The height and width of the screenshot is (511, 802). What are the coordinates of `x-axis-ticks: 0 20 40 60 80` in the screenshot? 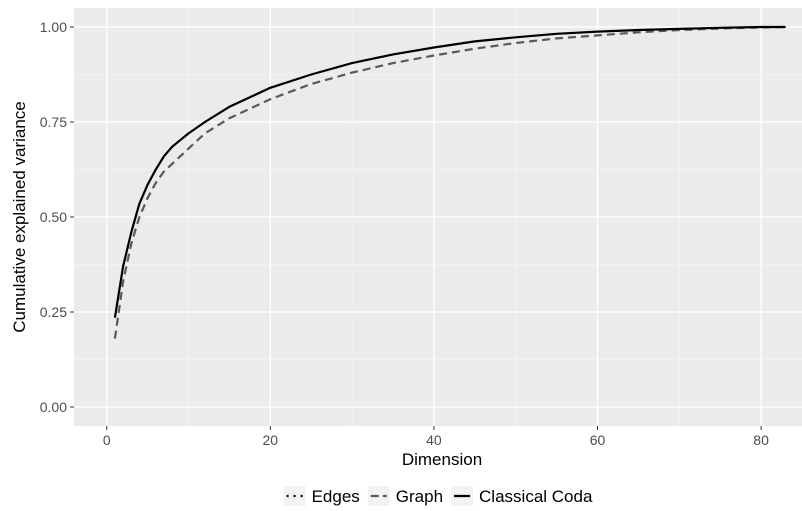 It's located at (436, 437).